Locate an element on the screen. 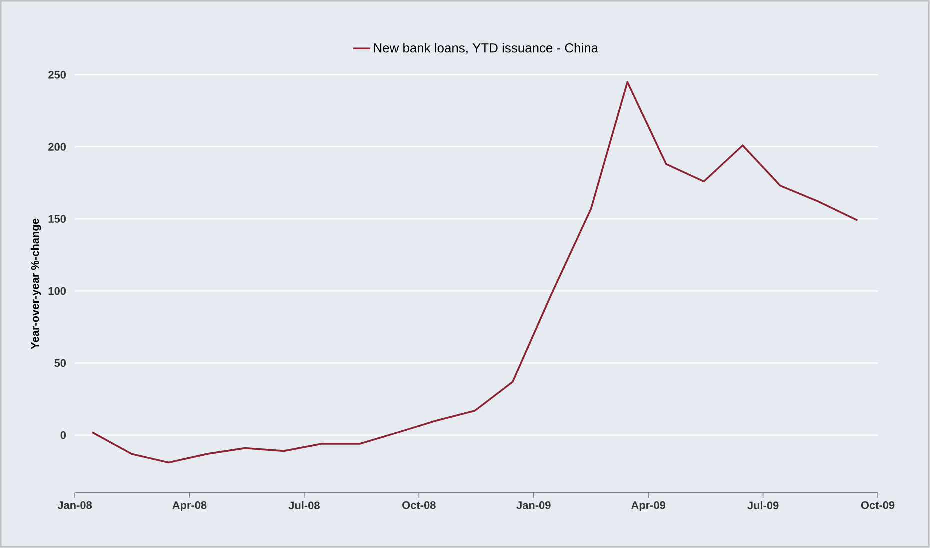 This screenshot has width=930, height=548. x-tick-label: Apr-09 is located at coordinates (648, 507).